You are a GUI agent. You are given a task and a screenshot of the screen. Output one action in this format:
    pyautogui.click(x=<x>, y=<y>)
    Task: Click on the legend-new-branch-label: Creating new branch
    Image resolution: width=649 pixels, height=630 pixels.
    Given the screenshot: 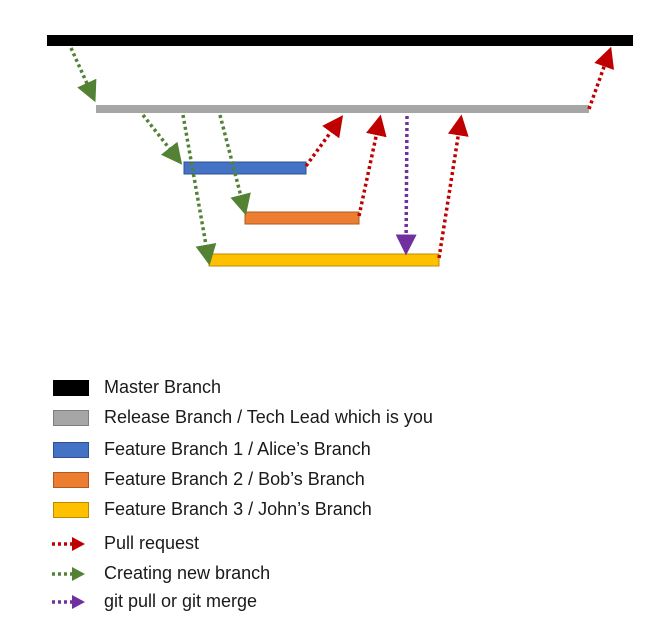 What is the action you would take?
    pyautogui.click(x=187, y=573)
    